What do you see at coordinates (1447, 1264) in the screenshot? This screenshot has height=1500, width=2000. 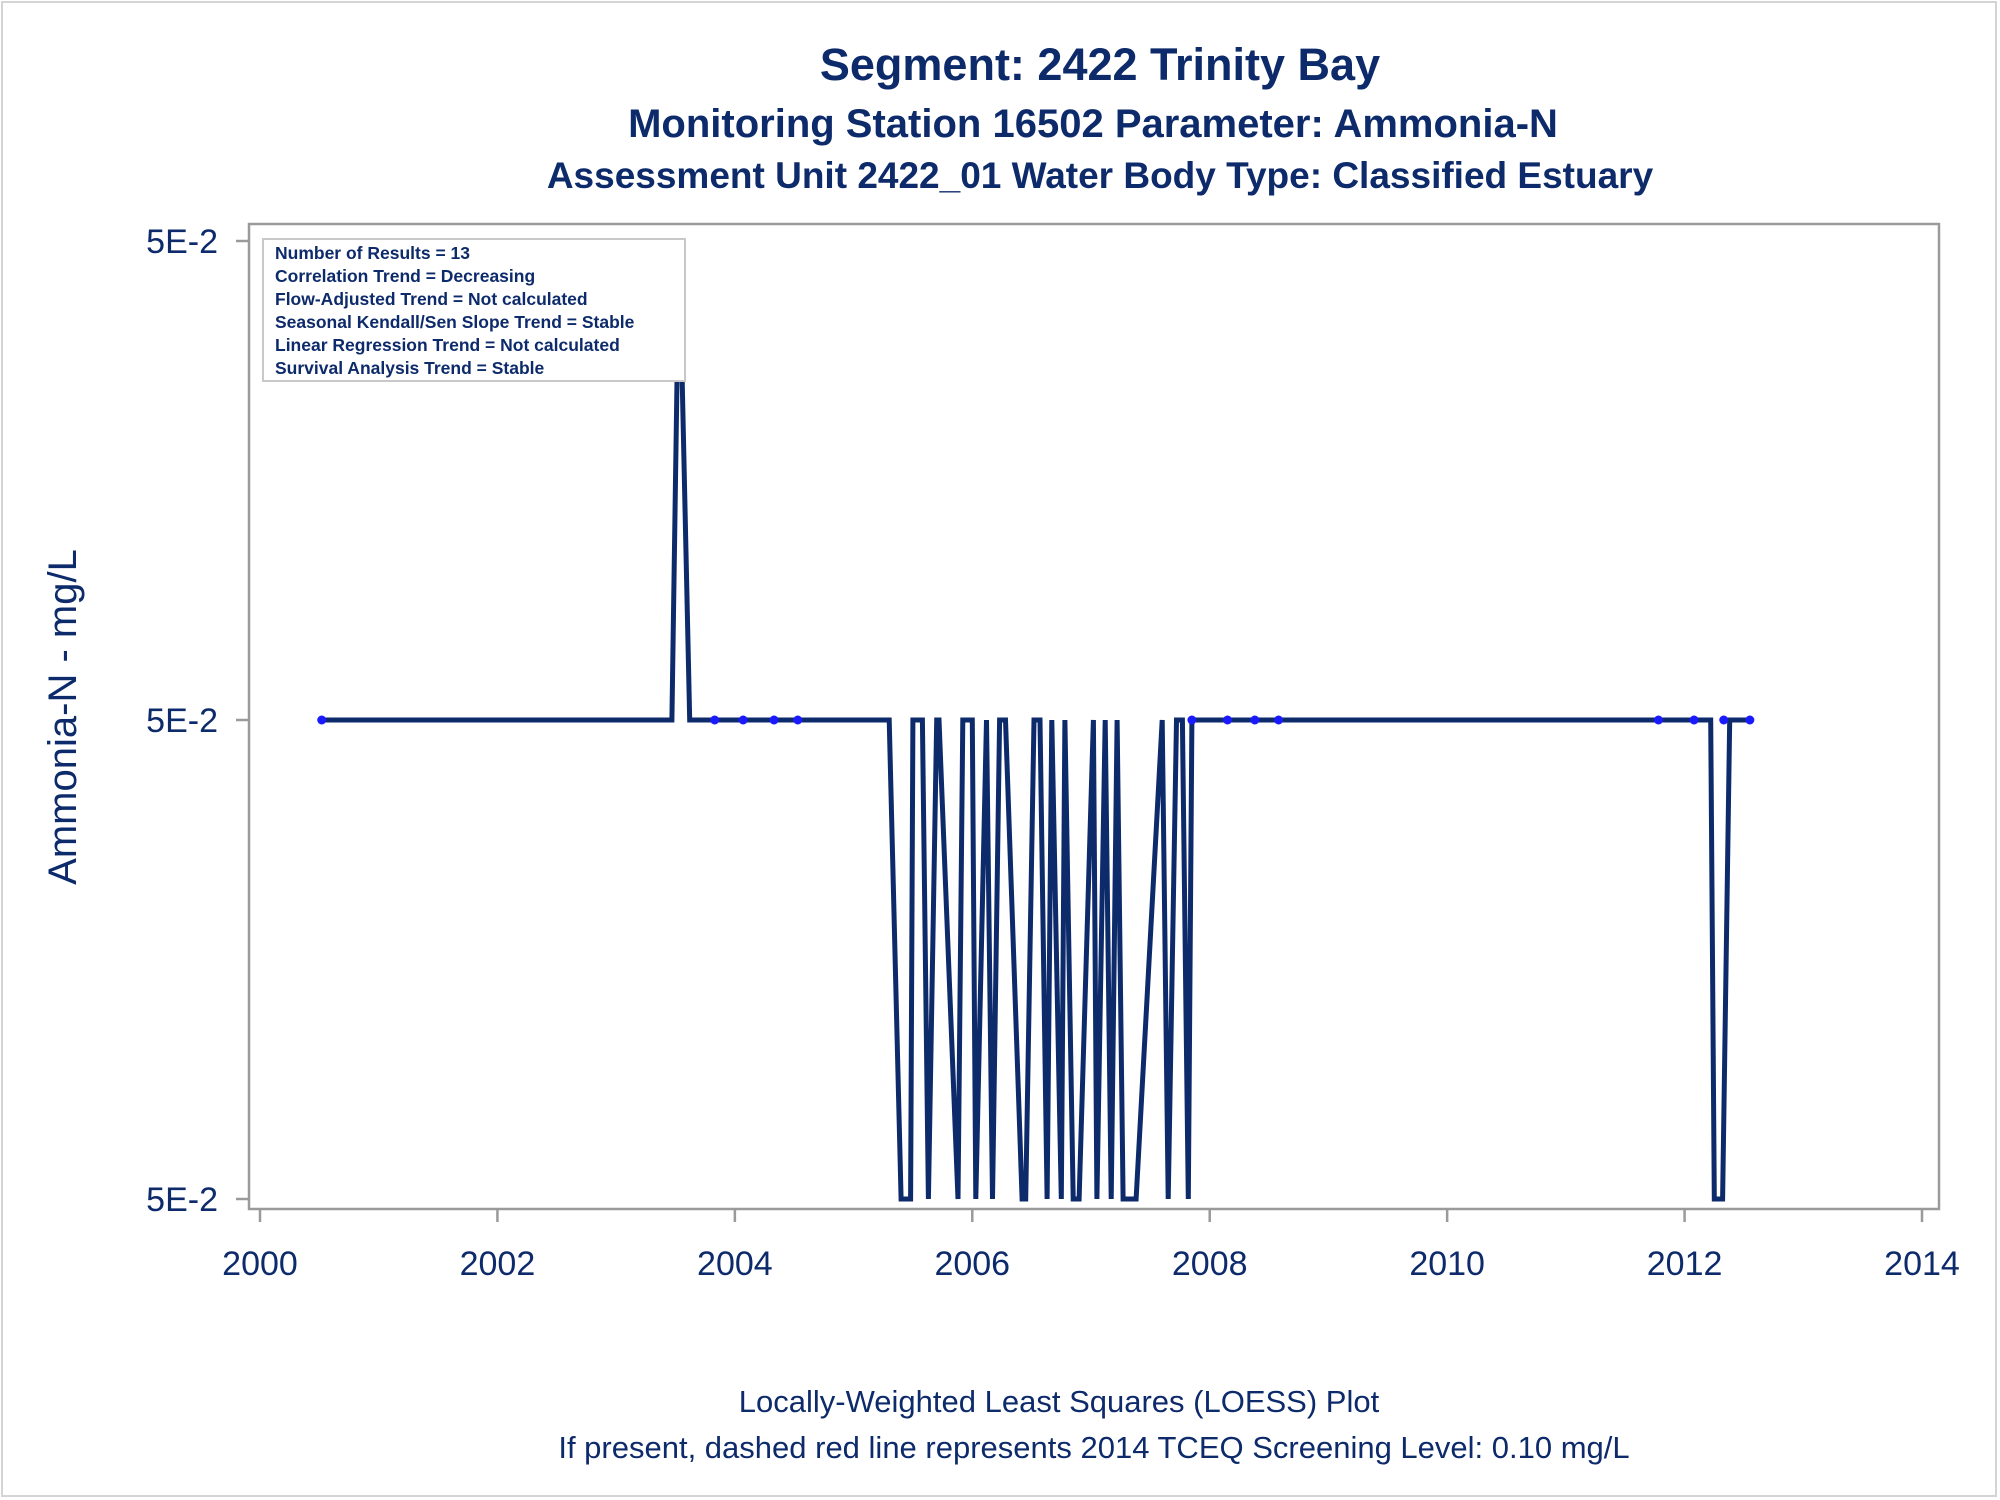 I see `x-tick-label: 2010` at bounding box center [1447, 1264].